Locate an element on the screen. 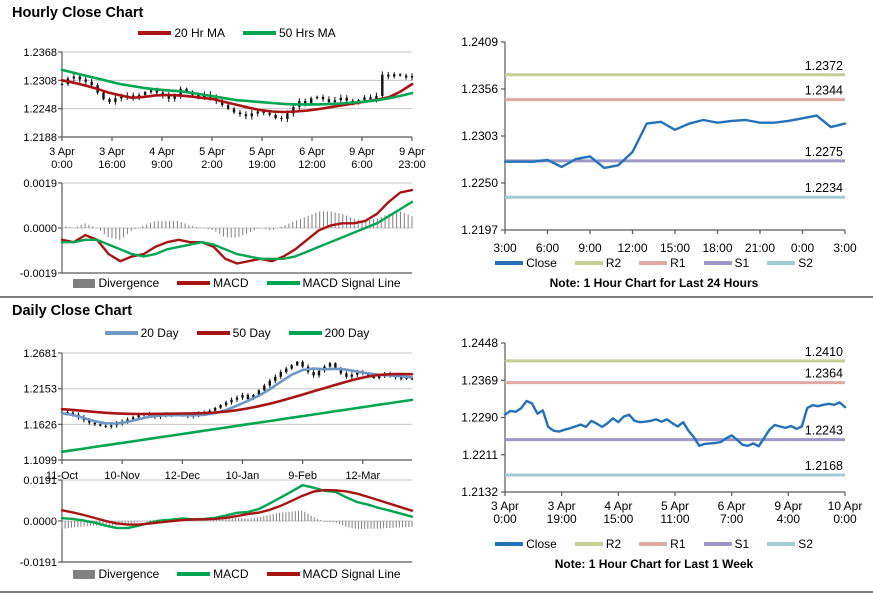 The image size is (873, 601). hourly-macd-legend: Divergence MACD MACD Signal Line is located at coordinates (237, 283).